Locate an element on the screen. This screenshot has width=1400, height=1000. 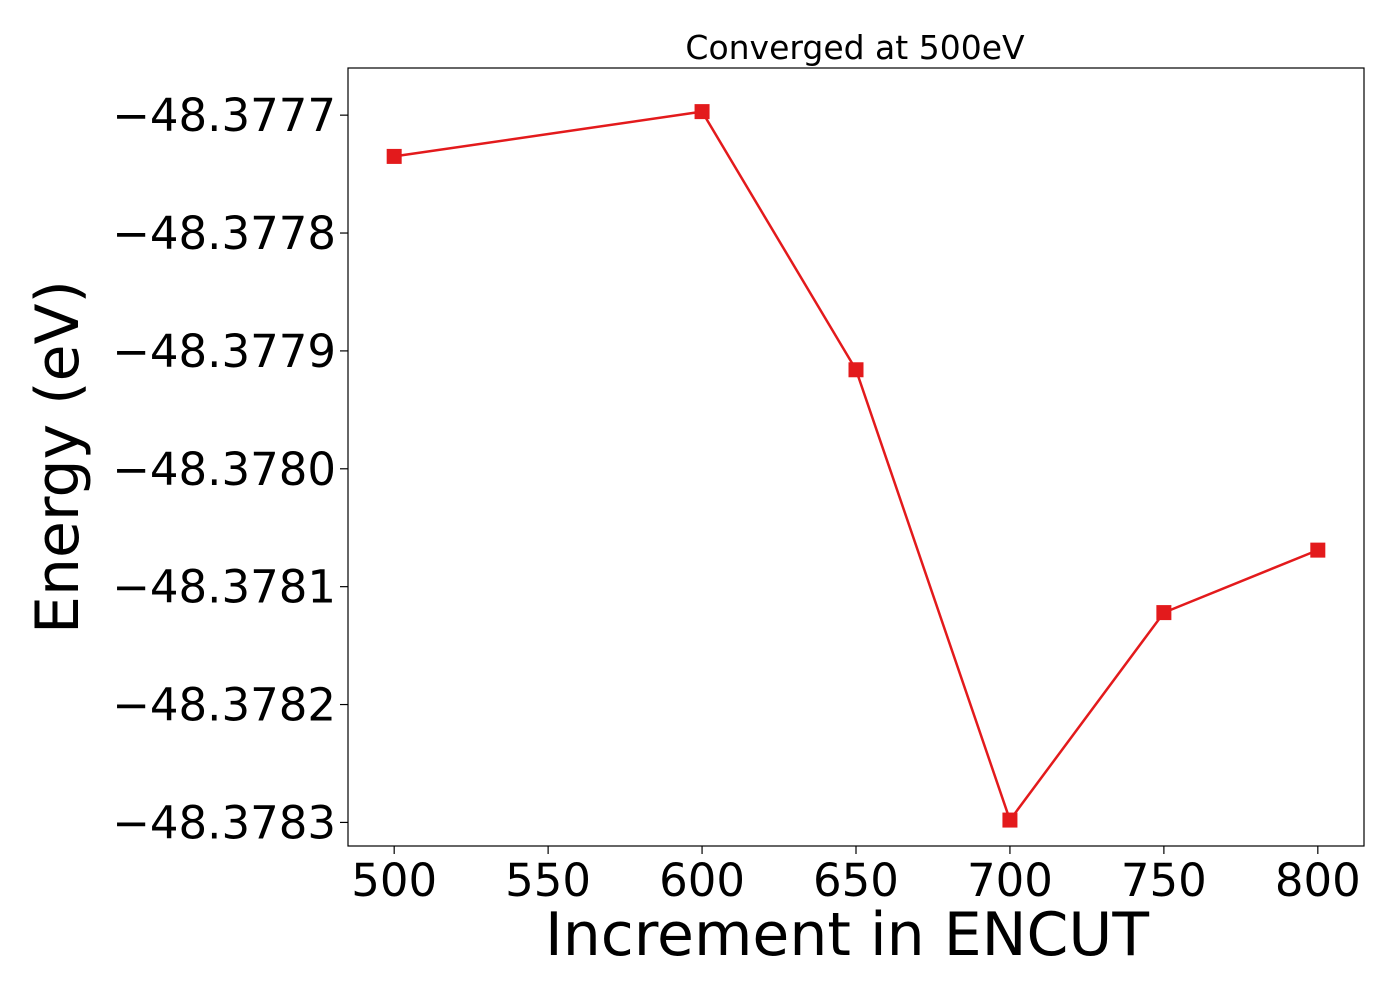
y-tick-label: −48.3778 is located at coordinates (224, 233).